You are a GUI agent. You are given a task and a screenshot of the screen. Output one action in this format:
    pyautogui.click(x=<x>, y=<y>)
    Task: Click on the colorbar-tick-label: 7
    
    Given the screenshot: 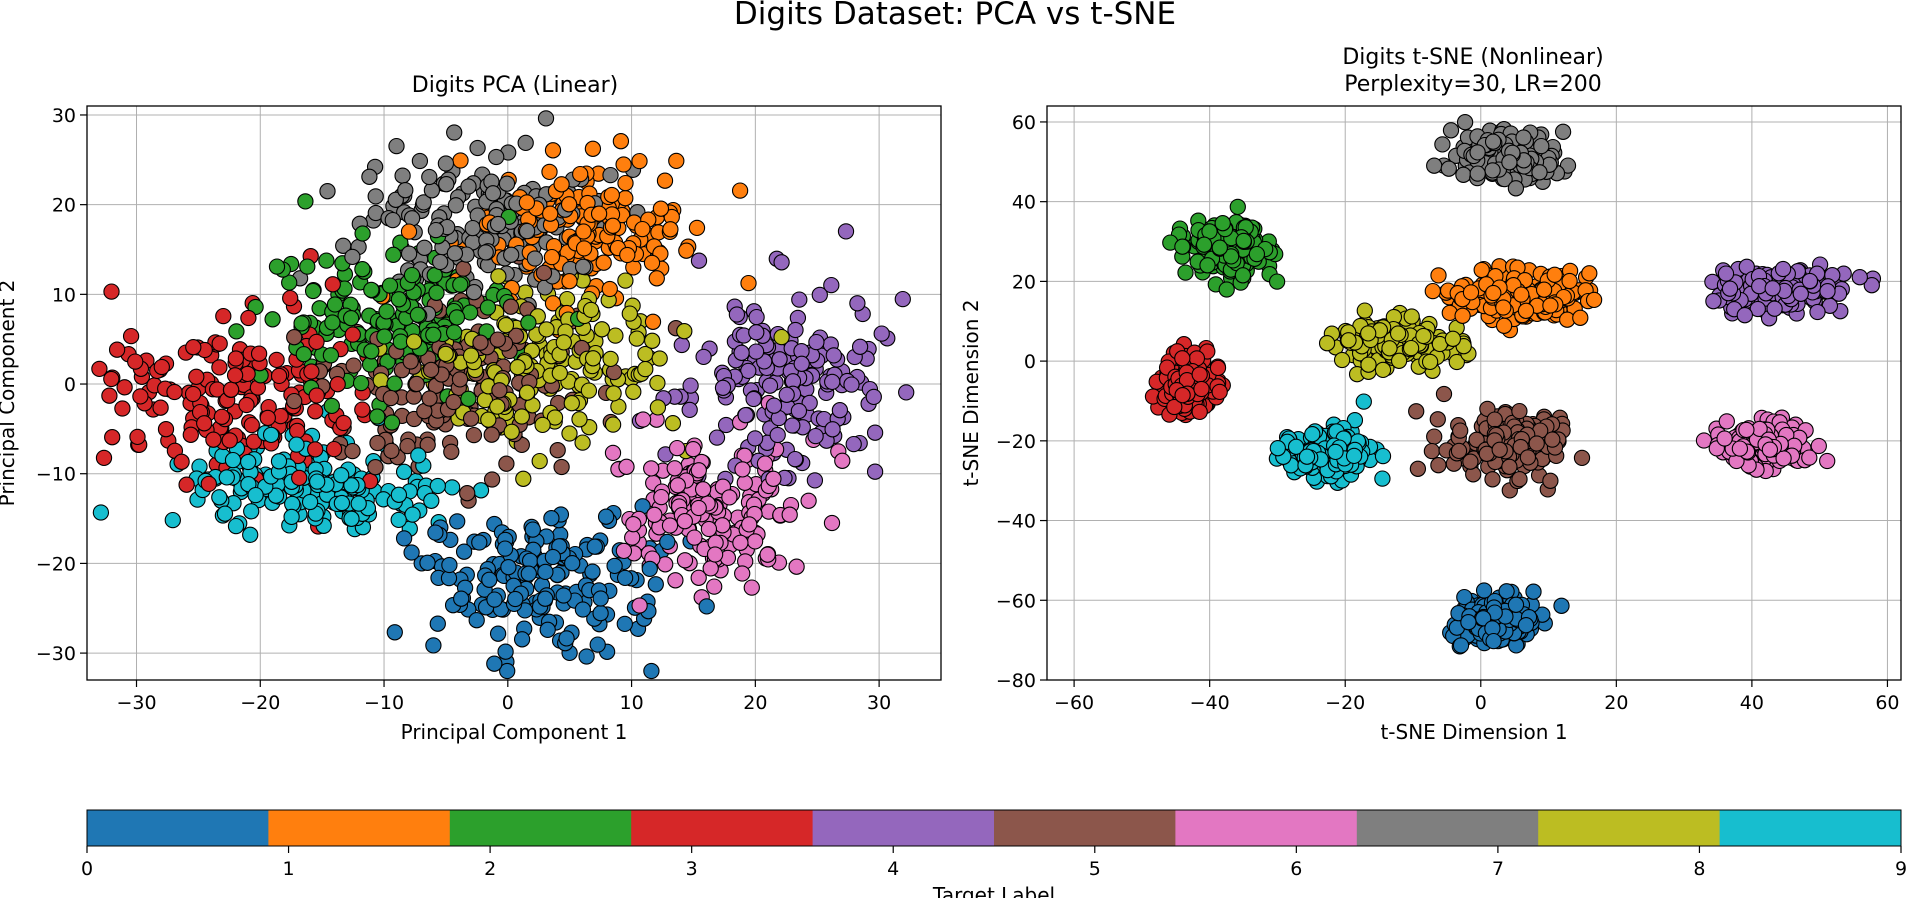 What is the action you would take?
    pyautogui.click(x=1498, y=869)
    